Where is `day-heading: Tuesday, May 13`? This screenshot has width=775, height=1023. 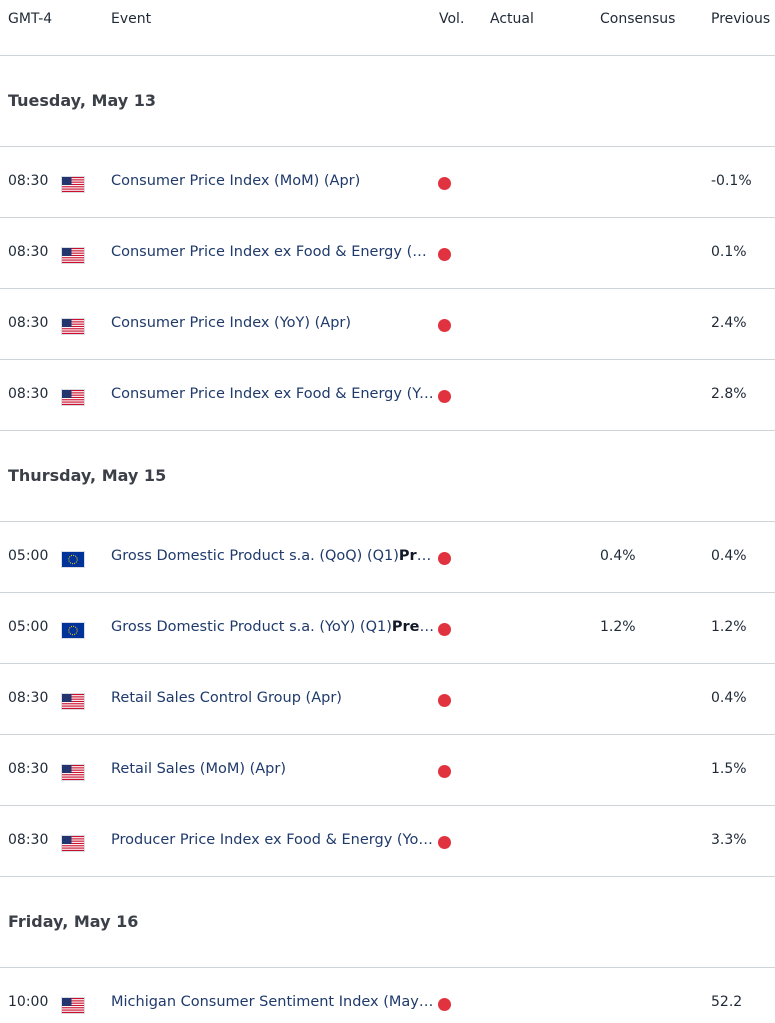
day-heading: Tuesday, May 13 is located at coordinates (82, 100).